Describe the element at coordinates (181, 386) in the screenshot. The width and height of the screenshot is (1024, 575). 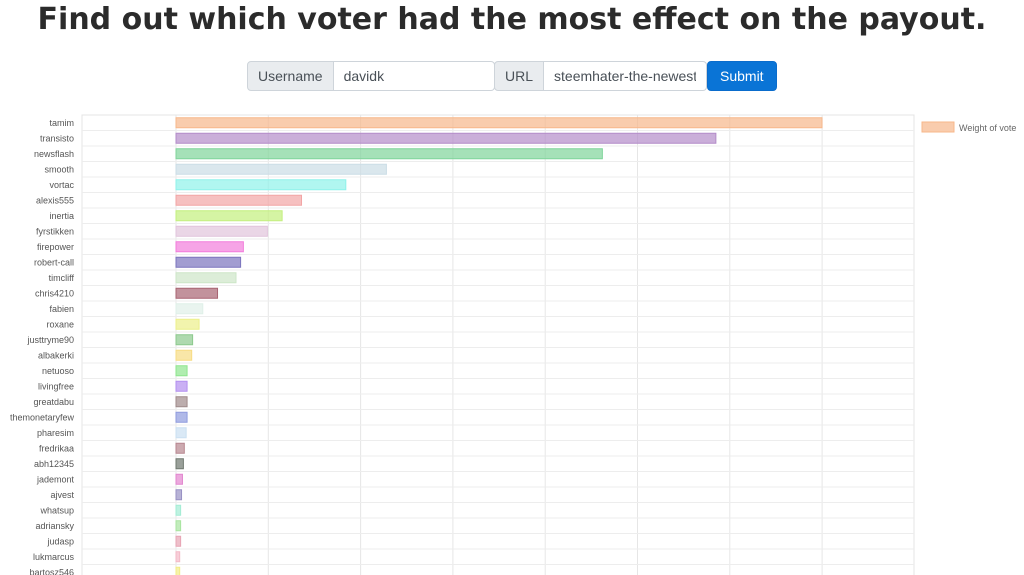
I see `bar-livingfree` at that location.